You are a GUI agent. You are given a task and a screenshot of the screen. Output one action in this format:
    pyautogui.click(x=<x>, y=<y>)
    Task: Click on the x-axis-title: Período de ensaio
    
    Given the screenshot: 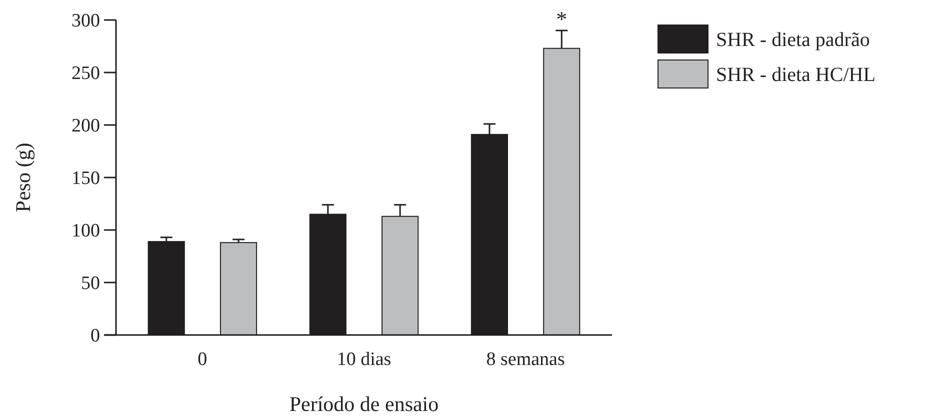 What is the action you would take?
    pyautogui.click(x=364, y=404)
    